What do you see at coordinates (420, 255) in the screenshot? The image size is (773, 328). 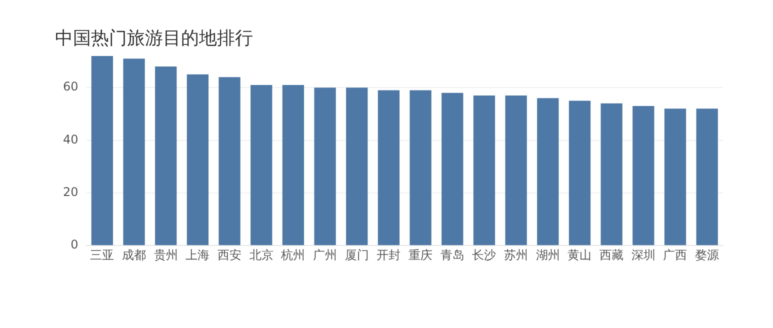 I see `x-tick-label: 重庆` at bounding box center [420, 255].